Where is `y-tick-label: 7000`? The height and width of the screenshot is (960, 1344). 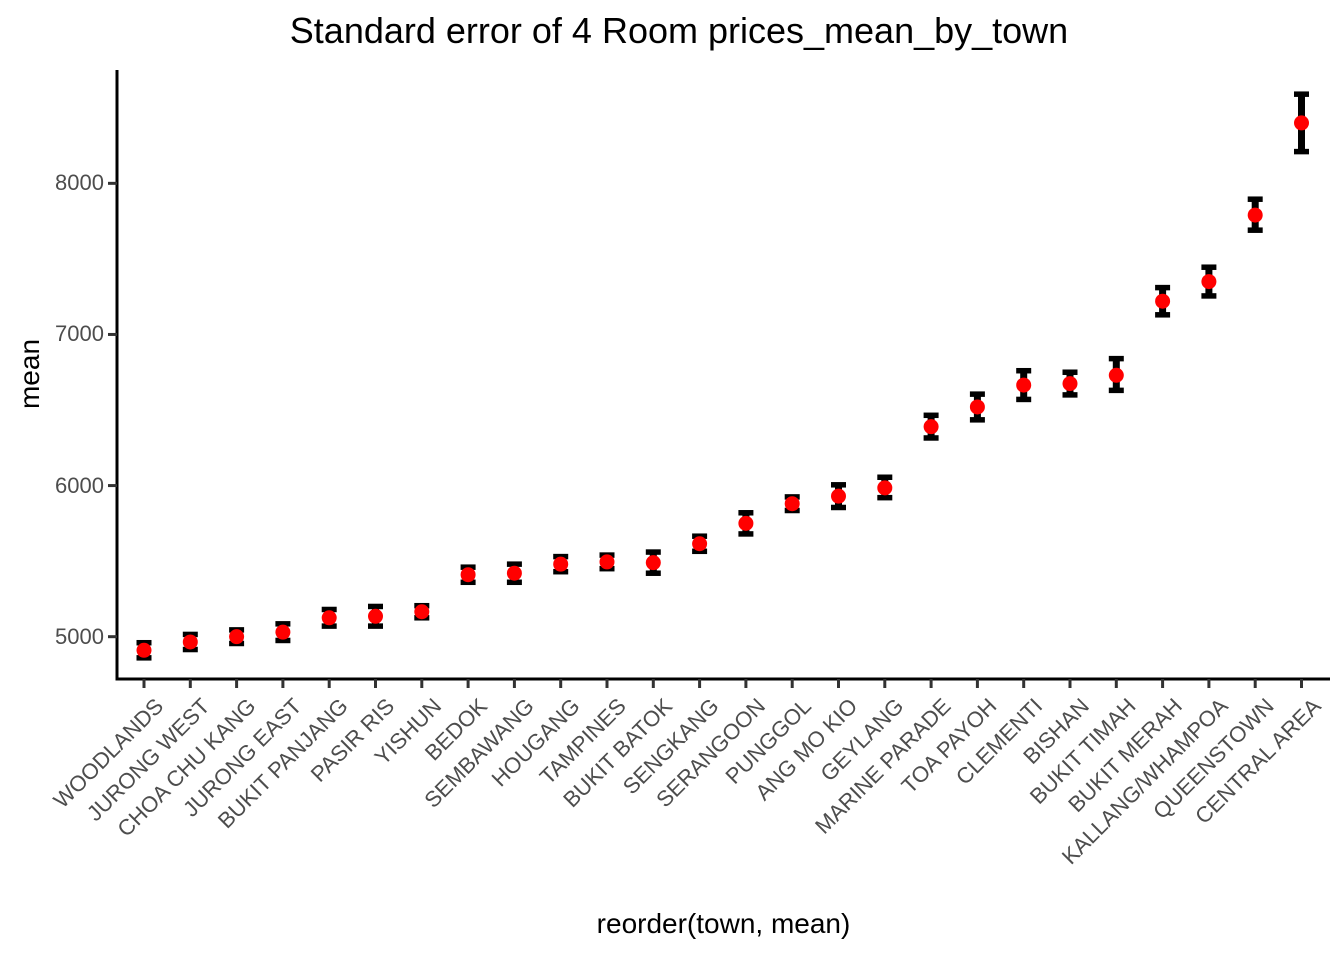
y-tick-label: 7000 is located at coordinates (79, 334).